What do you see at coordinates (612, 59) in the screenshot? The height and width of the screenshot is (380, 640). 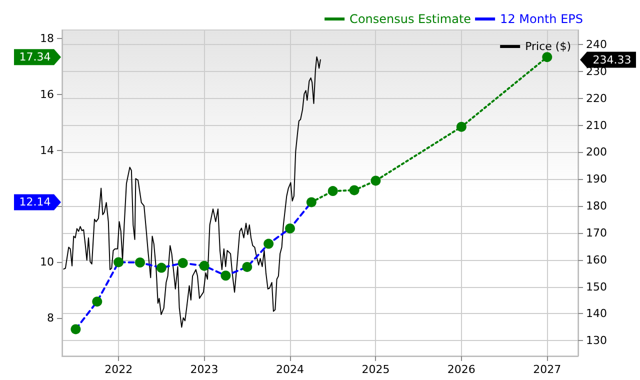 I see `text: 234.33` at bounding box center [612, 59].